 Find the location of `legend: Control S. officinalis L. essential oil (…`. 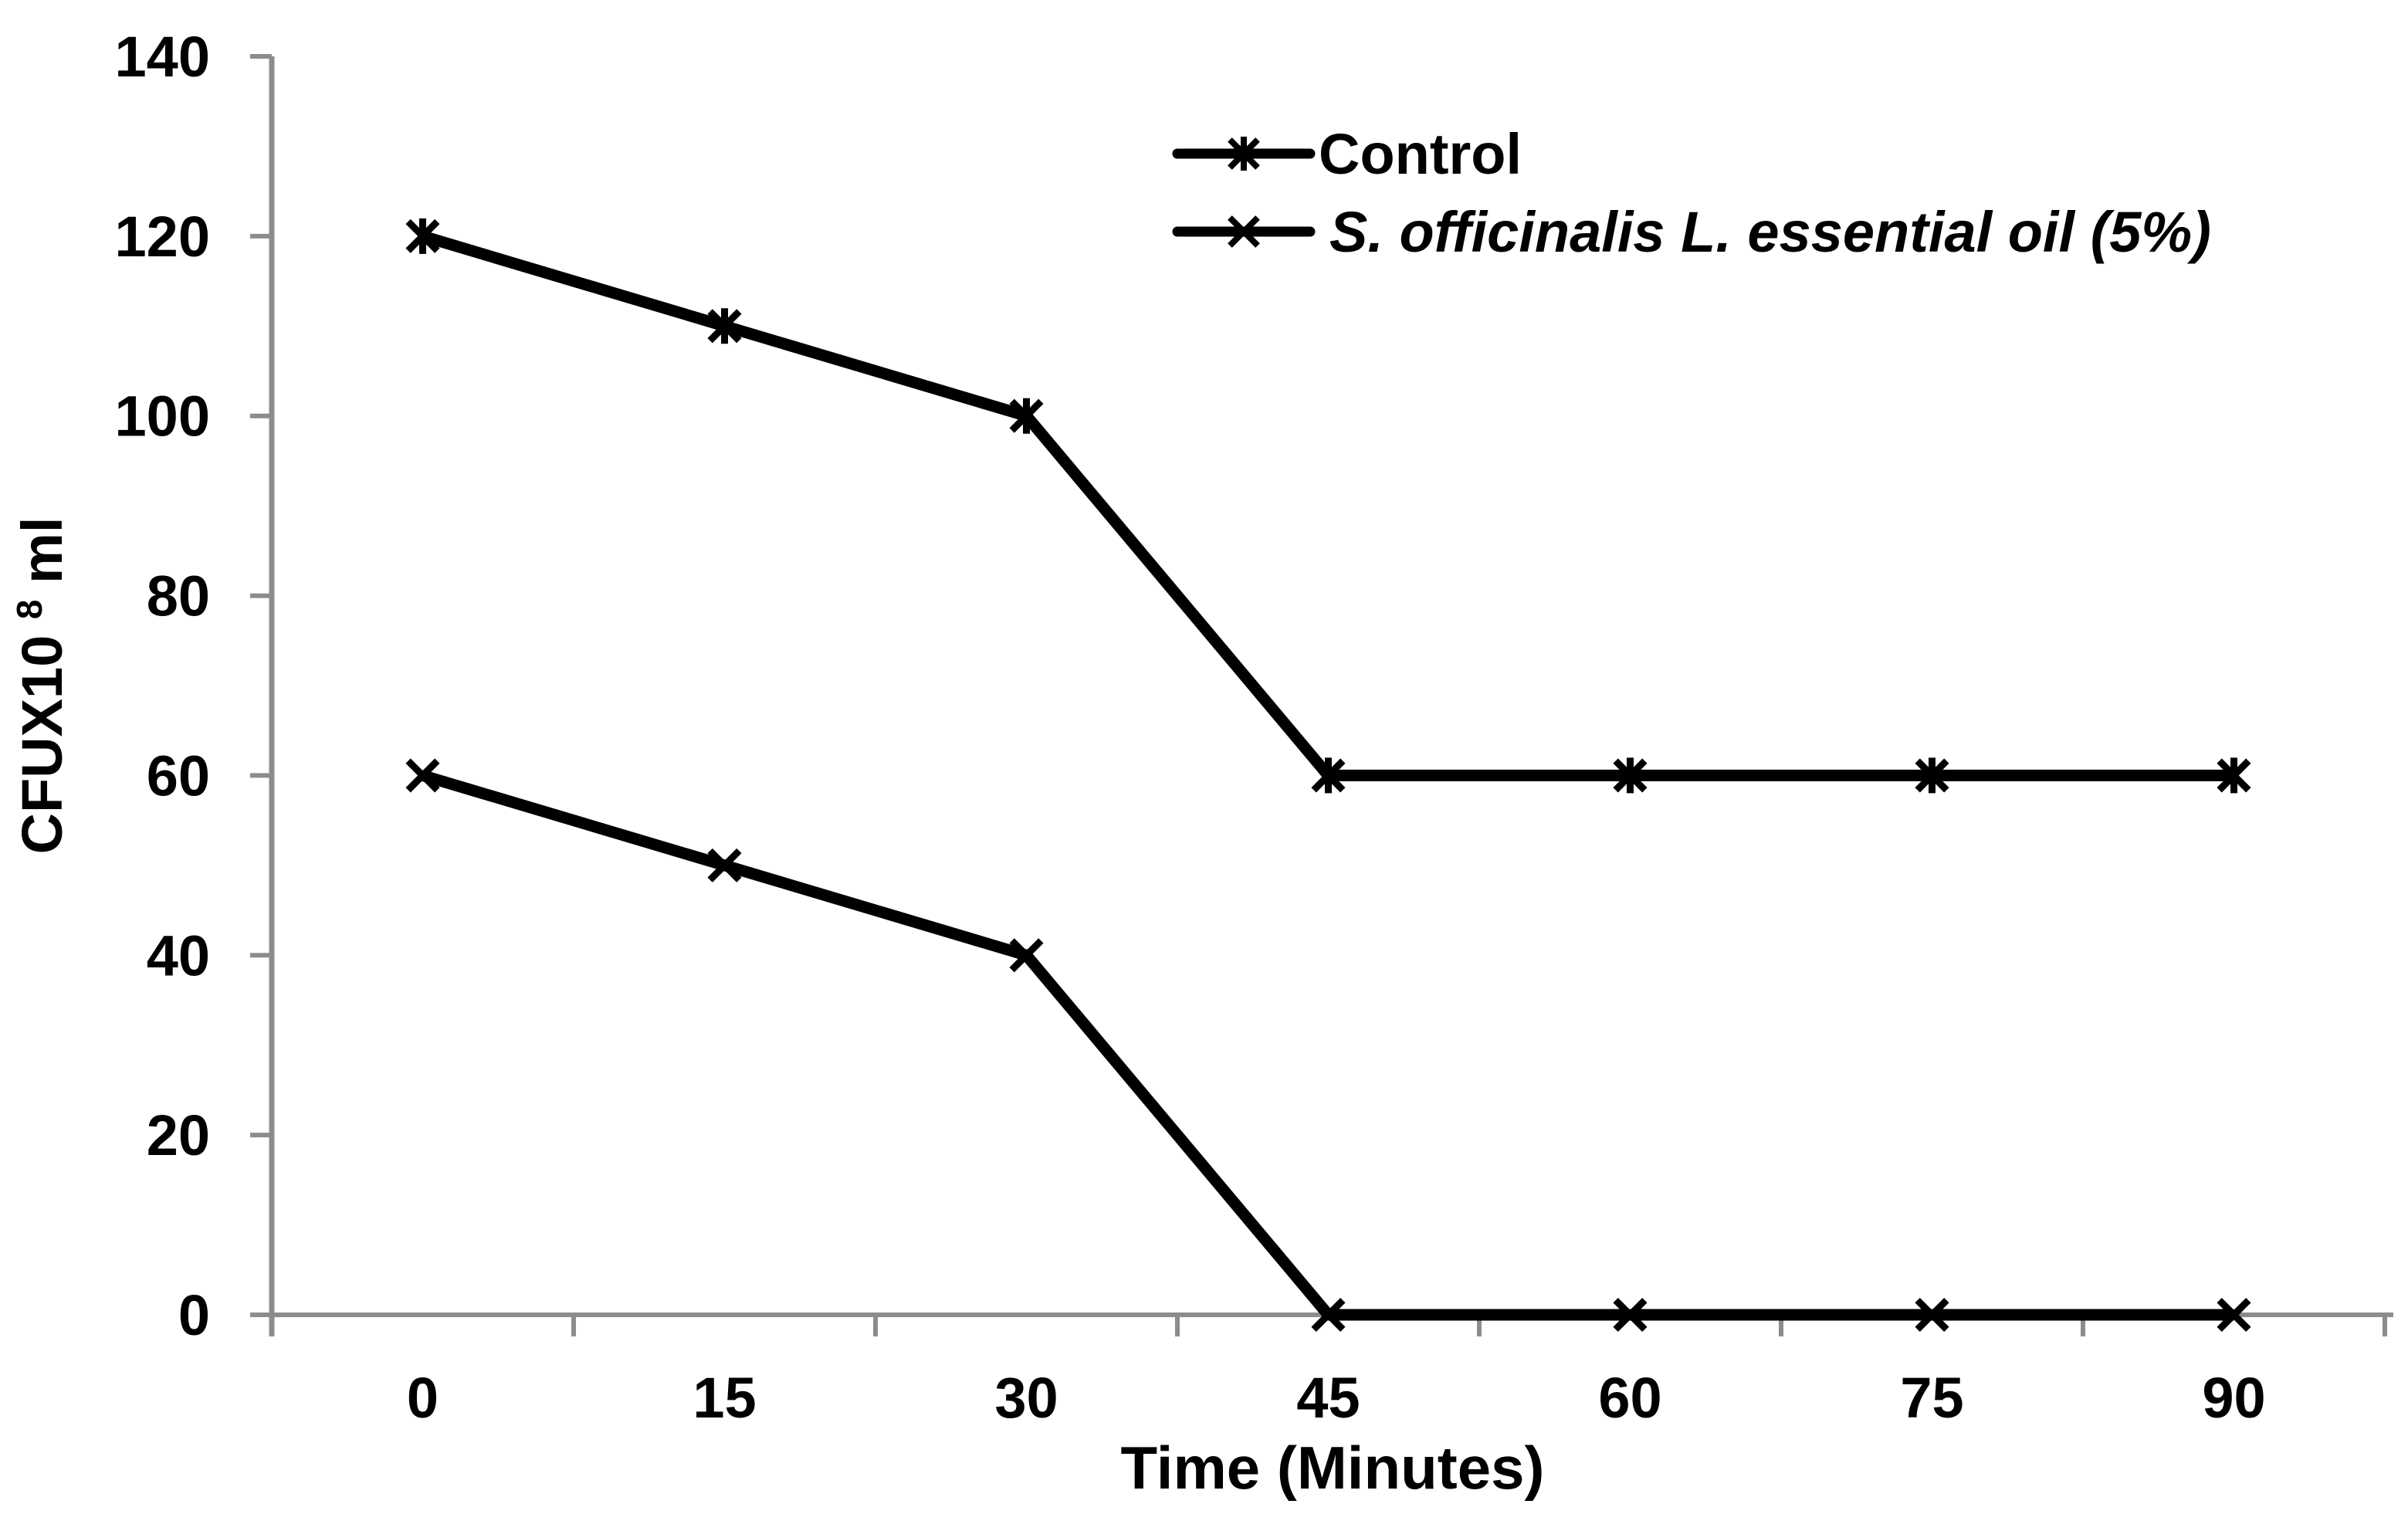

legend: Control S. officinalis L. essential oil (… is located at coordinates (1691, 193).